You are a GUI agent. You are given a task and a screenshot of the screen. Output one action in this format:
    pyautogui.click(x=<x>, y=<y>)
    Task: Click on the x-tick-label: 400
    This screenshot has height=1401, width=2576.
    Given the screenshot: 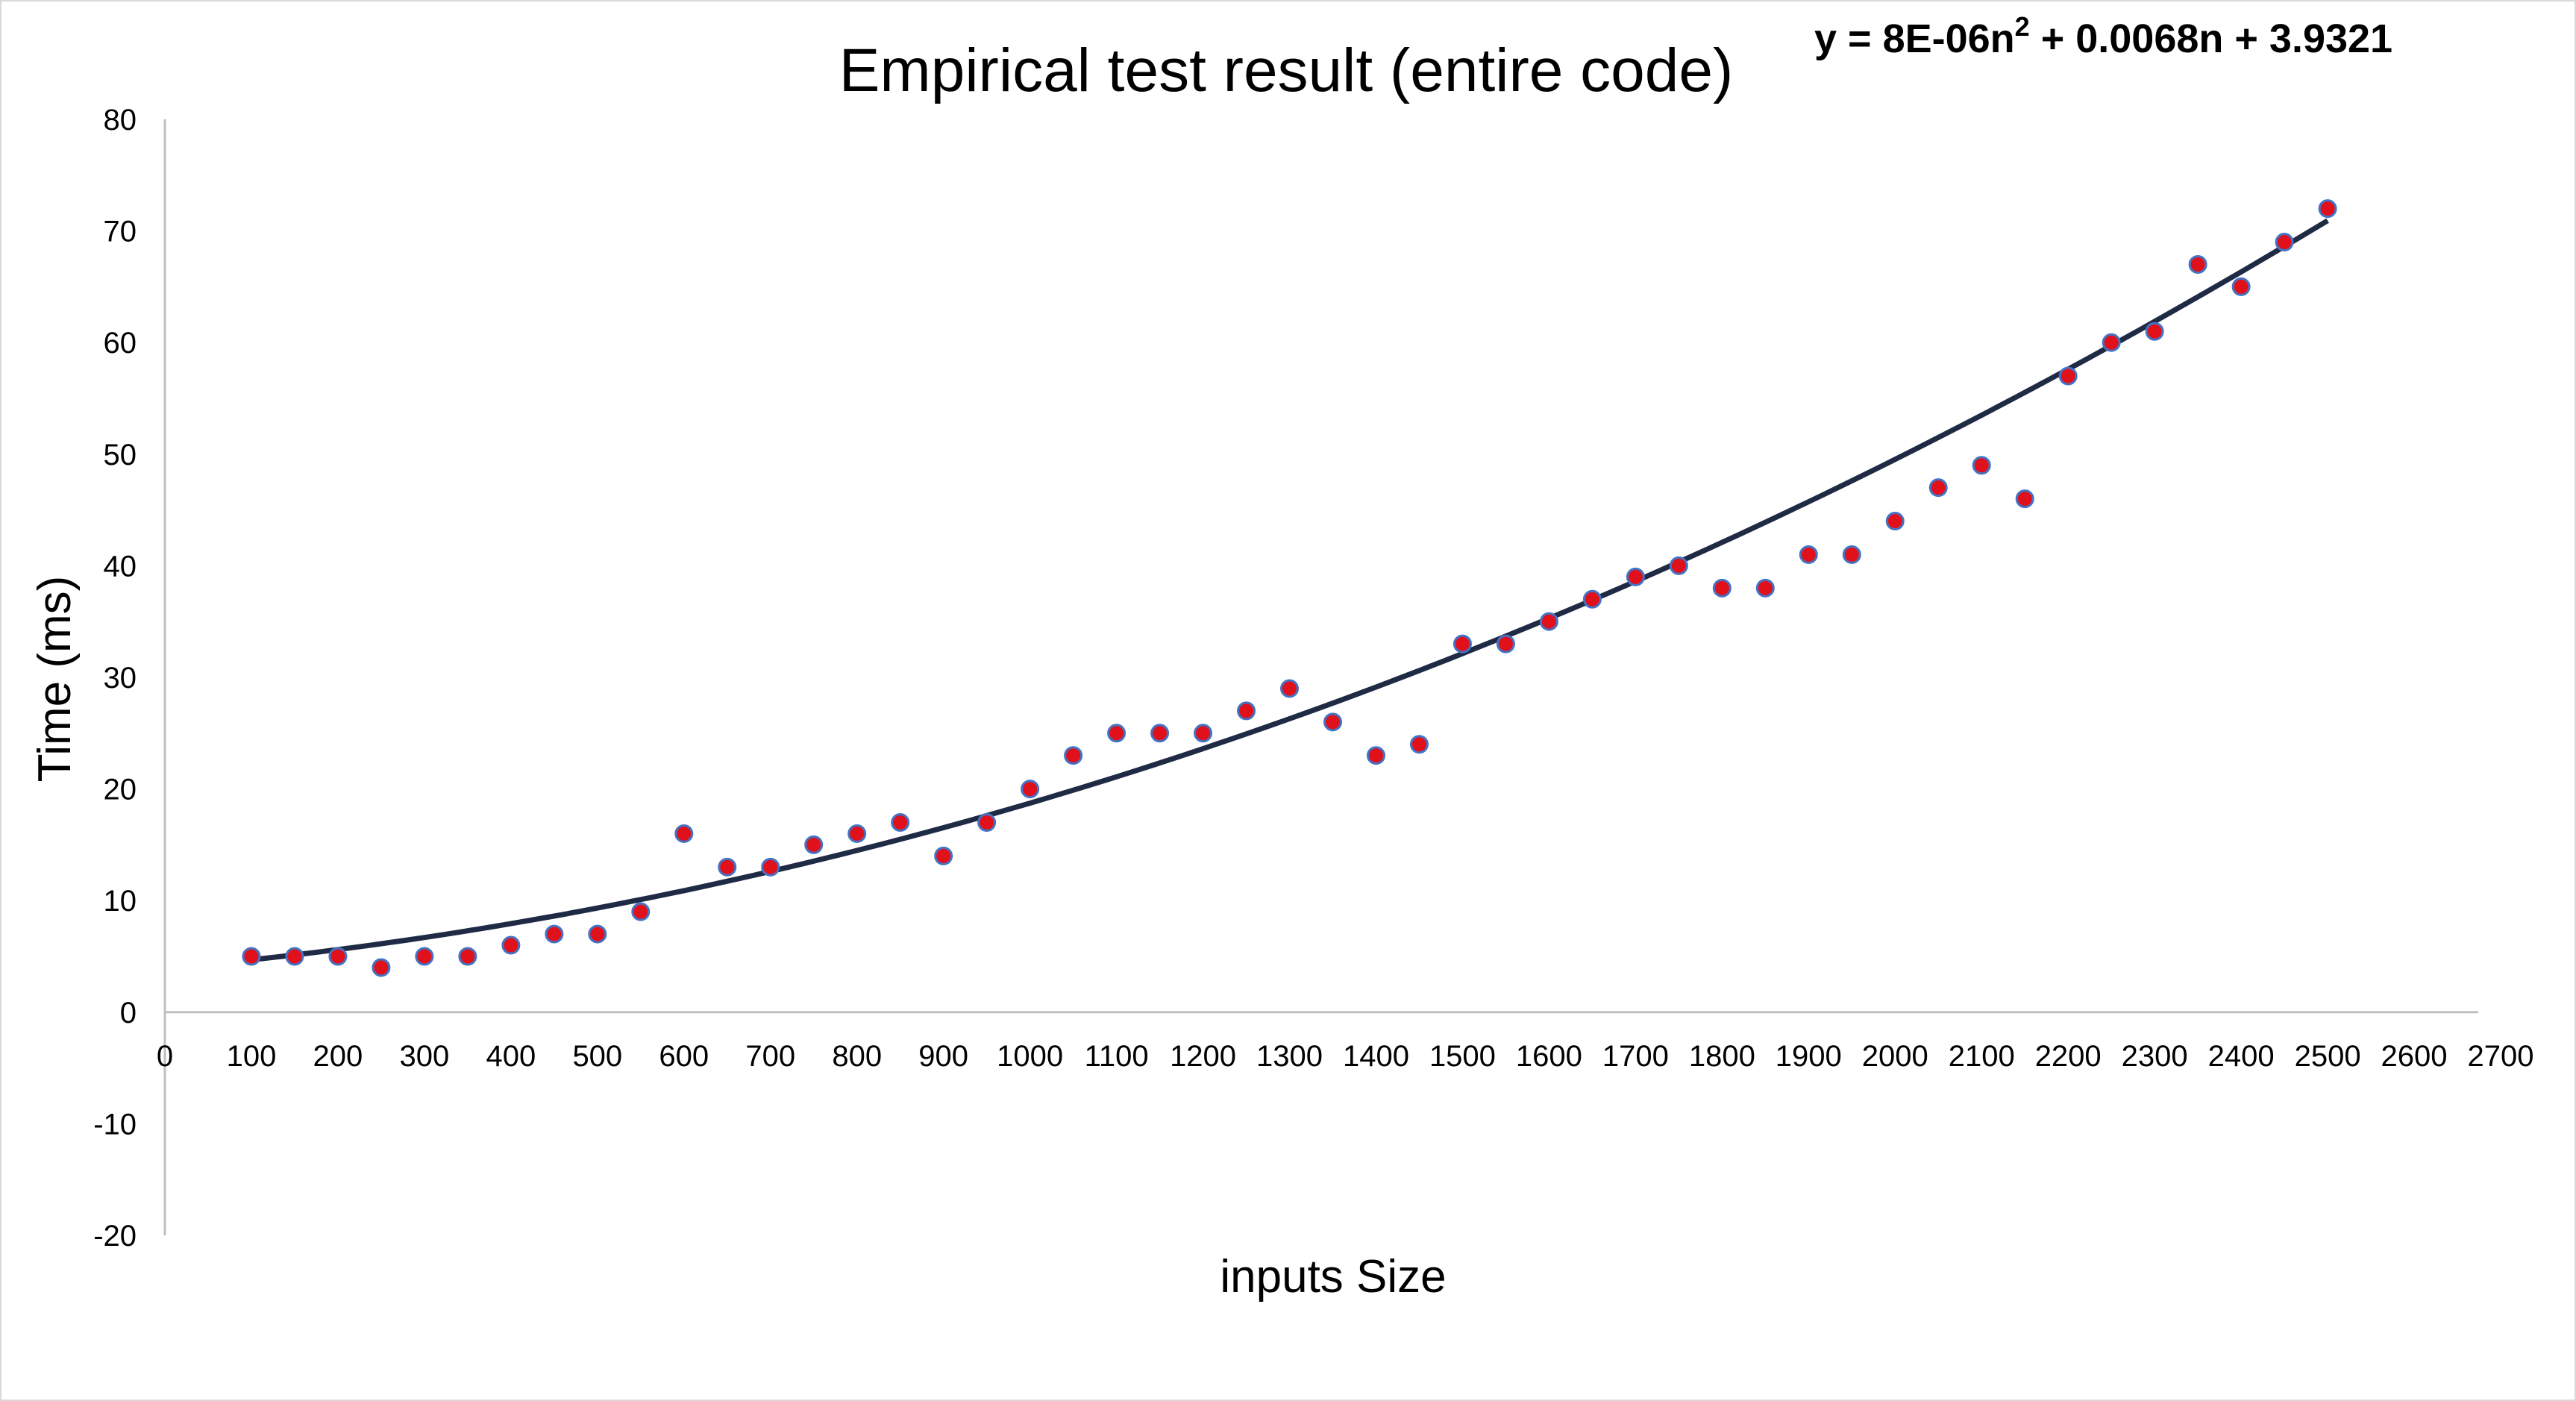 What is the action you would take?
    pyautogui.click(x=511, y=1056)
    